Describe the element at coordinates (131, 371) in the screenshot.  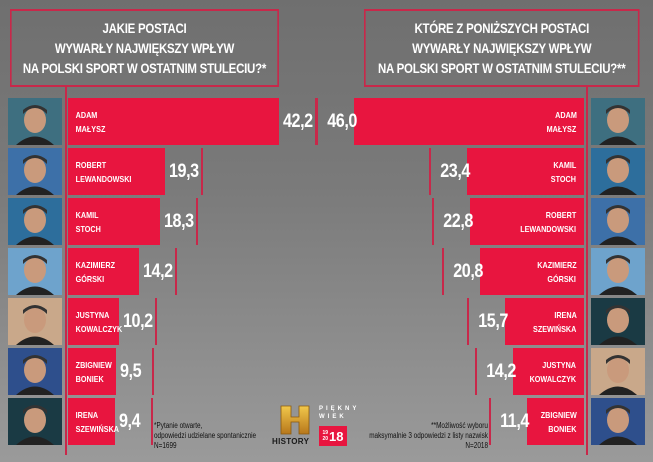
I see `bar-value: 9,5` at that location.